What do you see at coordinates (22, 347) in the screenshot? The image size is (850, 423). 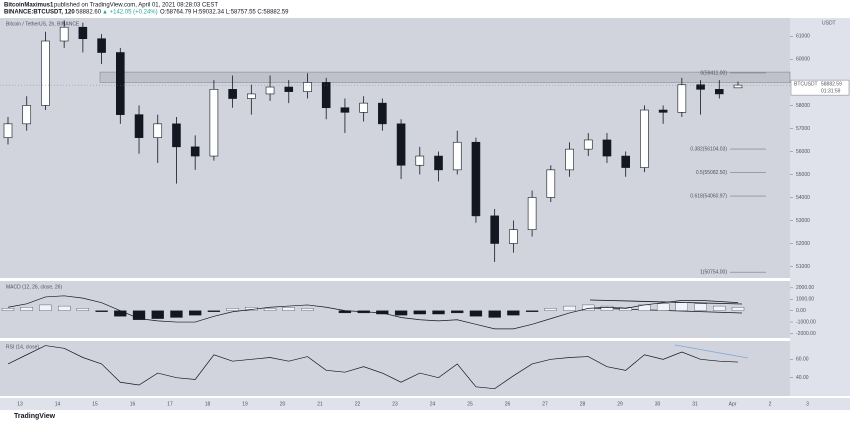 I see `rsi-title: RSI (14, close)` at bounding box center [22, 347].